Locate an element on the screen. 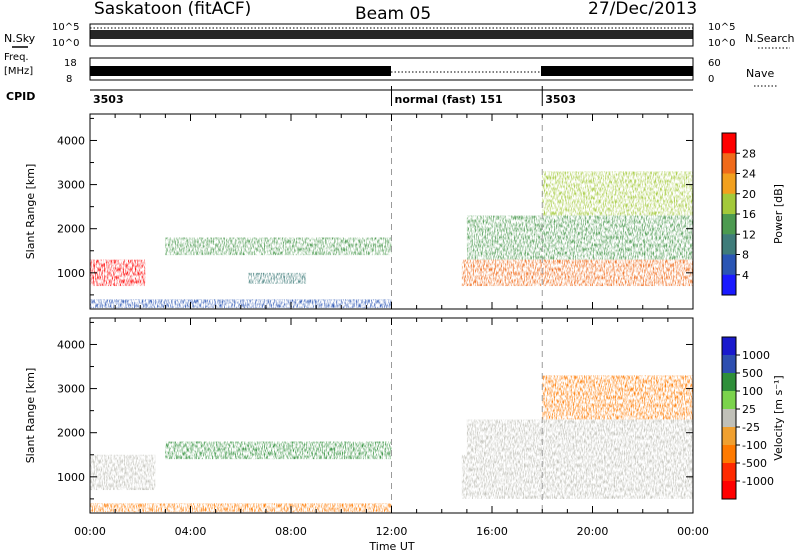 This screenshot has width=800, height=554. nave-tick-bottom: 0 is located at coordinates (711, 79).